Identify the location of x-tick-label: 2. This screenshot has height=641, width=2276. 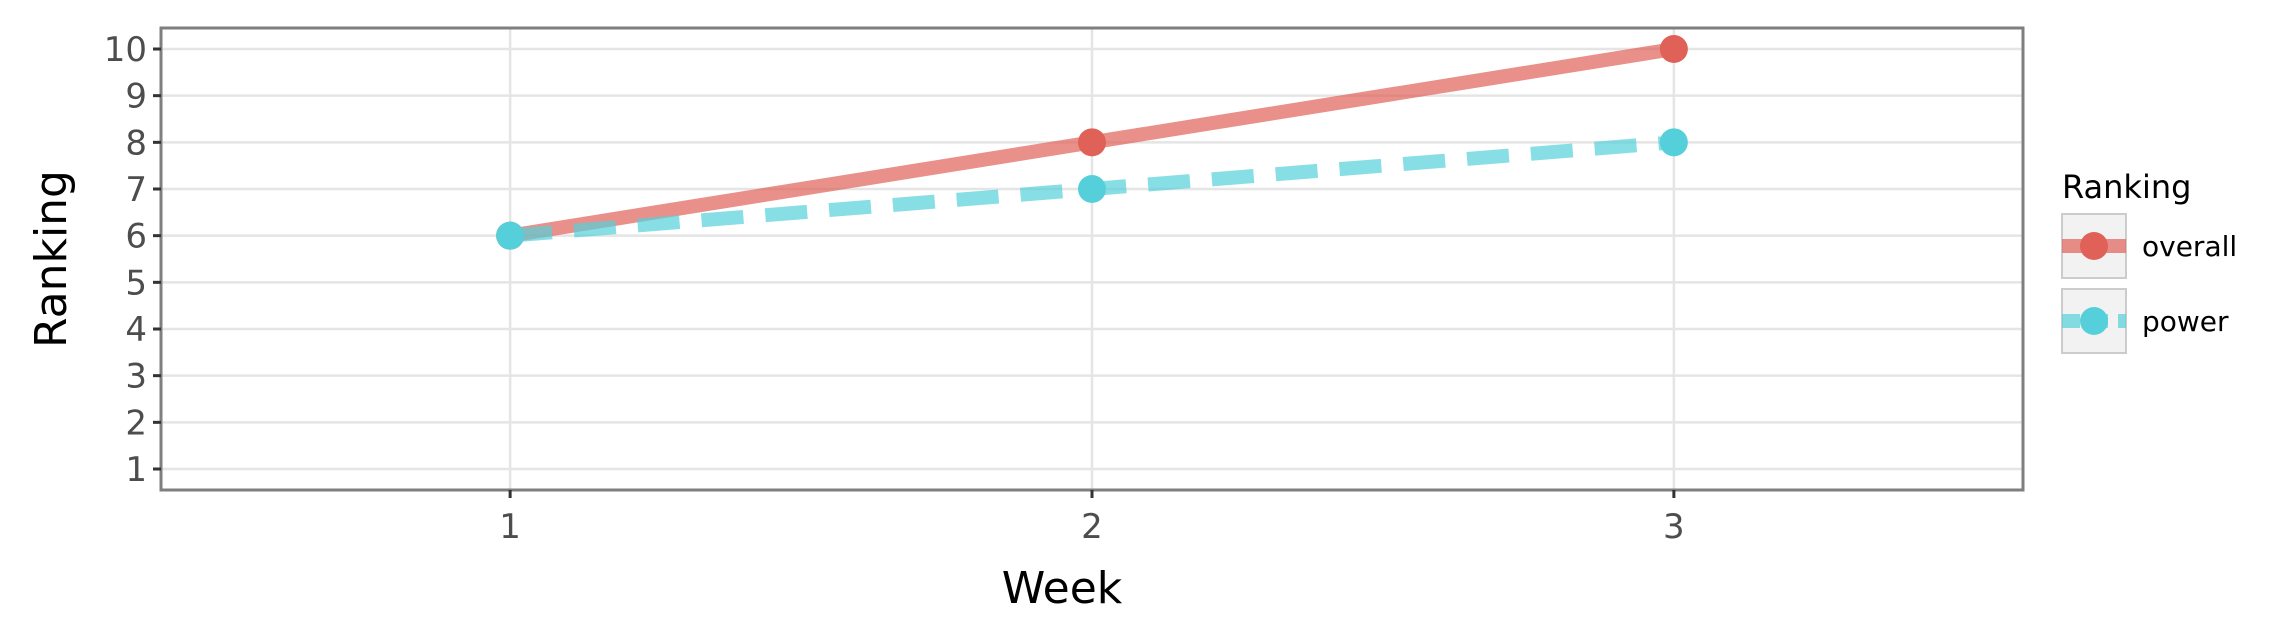
(1092, 527).